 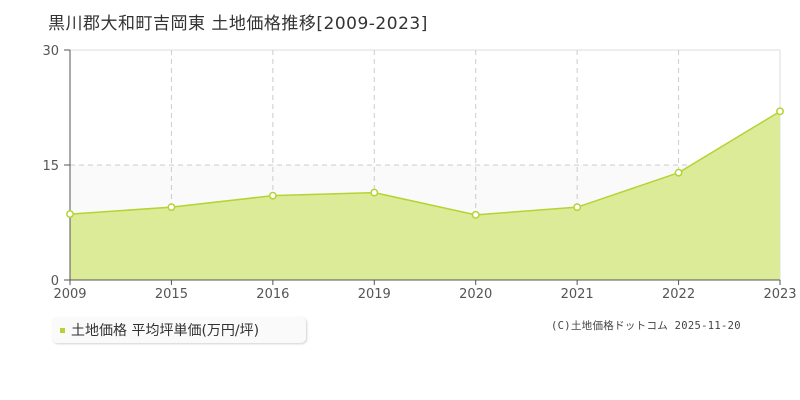 What do you see at coordinates (55, 281) in the screenshot?
I see `y-tick-label: 0` at bounding box center [55, 281].